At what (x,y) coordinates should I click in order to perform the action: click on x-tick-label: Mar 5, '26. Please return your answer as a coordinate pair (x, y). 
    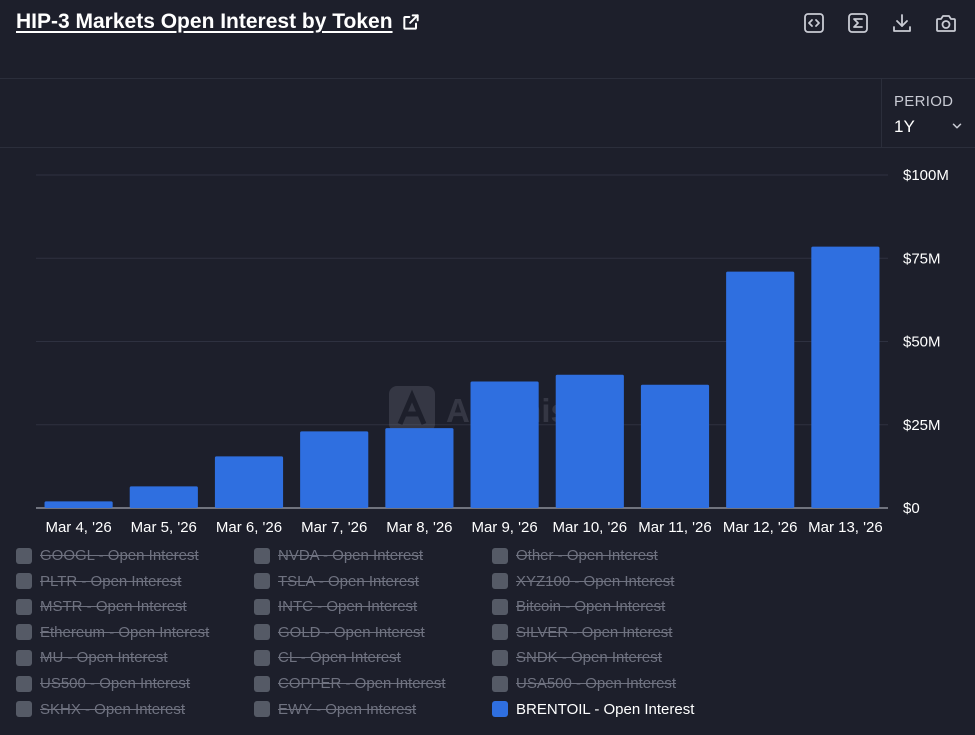
    Looking at the image, I should click on (164, 527).